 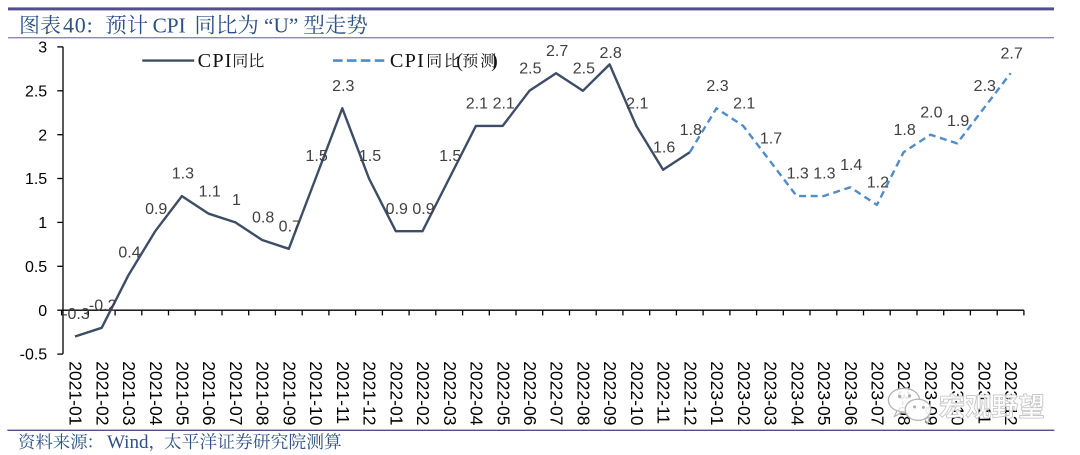 What do you see at coordinates (931, 112) in the screenshot?
I see `svg-text: 2.0` at bounding box center [931, 112].